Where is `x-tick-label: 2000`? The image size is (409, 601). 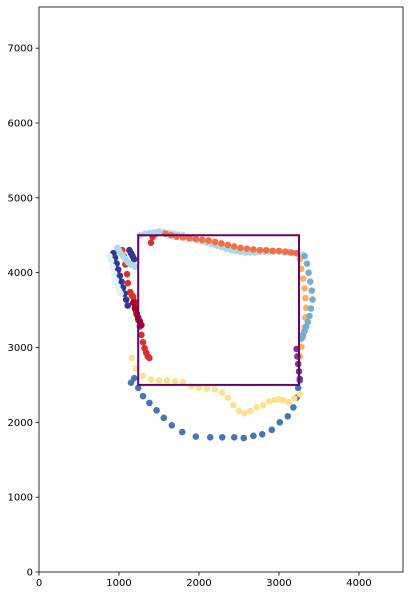
x-tick-label: 2000 is located at coordinates (198, 583).